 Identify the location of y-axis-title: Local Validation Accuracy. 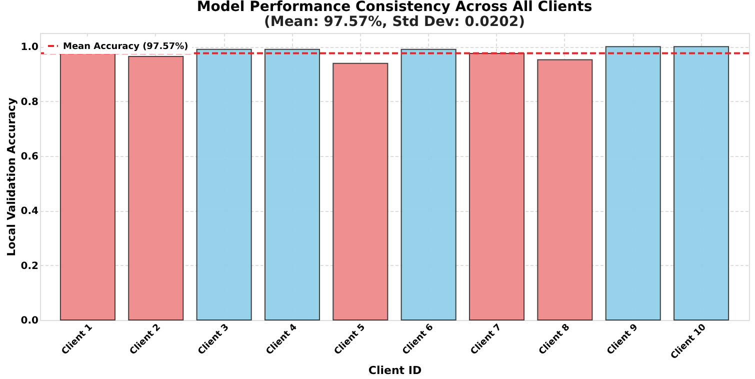
(11, 177).